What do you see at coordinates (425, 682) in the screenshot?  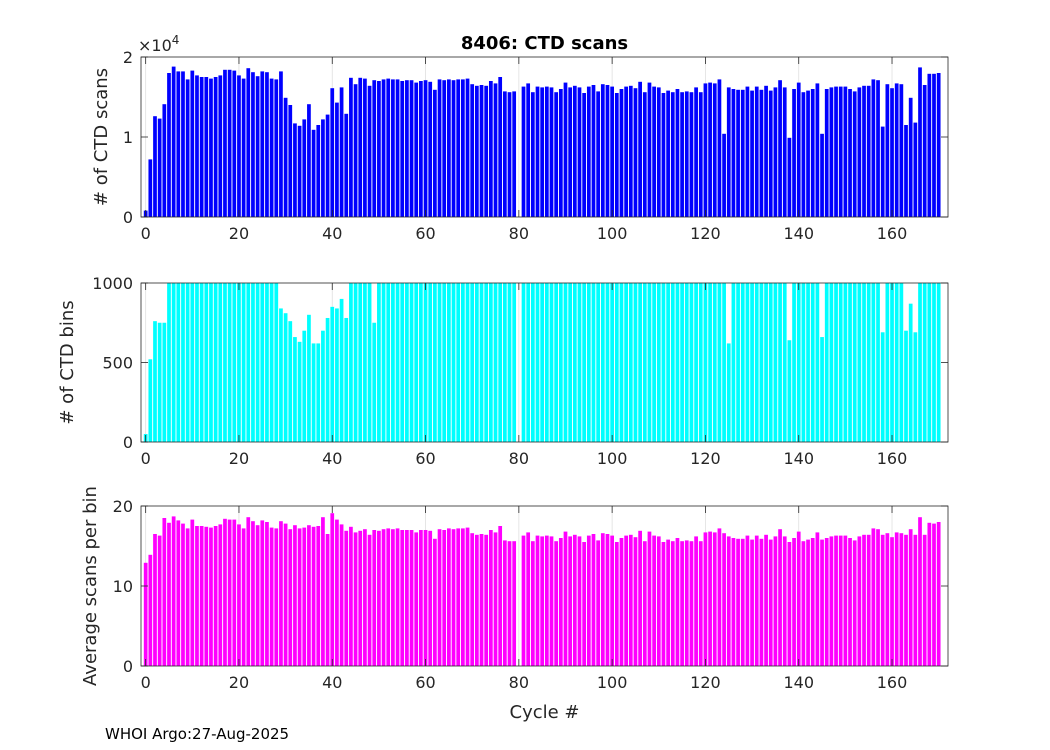 I see `x-tick-label: 60` at bounding box center [425, 682].